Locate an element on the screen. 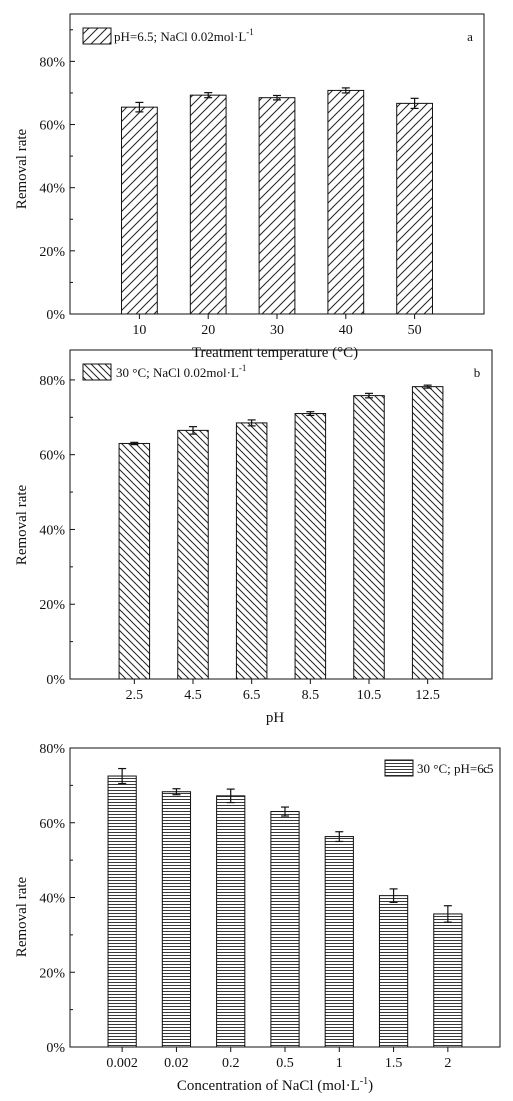 This screenshot has width=513, height=1101. error-bar-0.02 is located at coordinates (176, 792).